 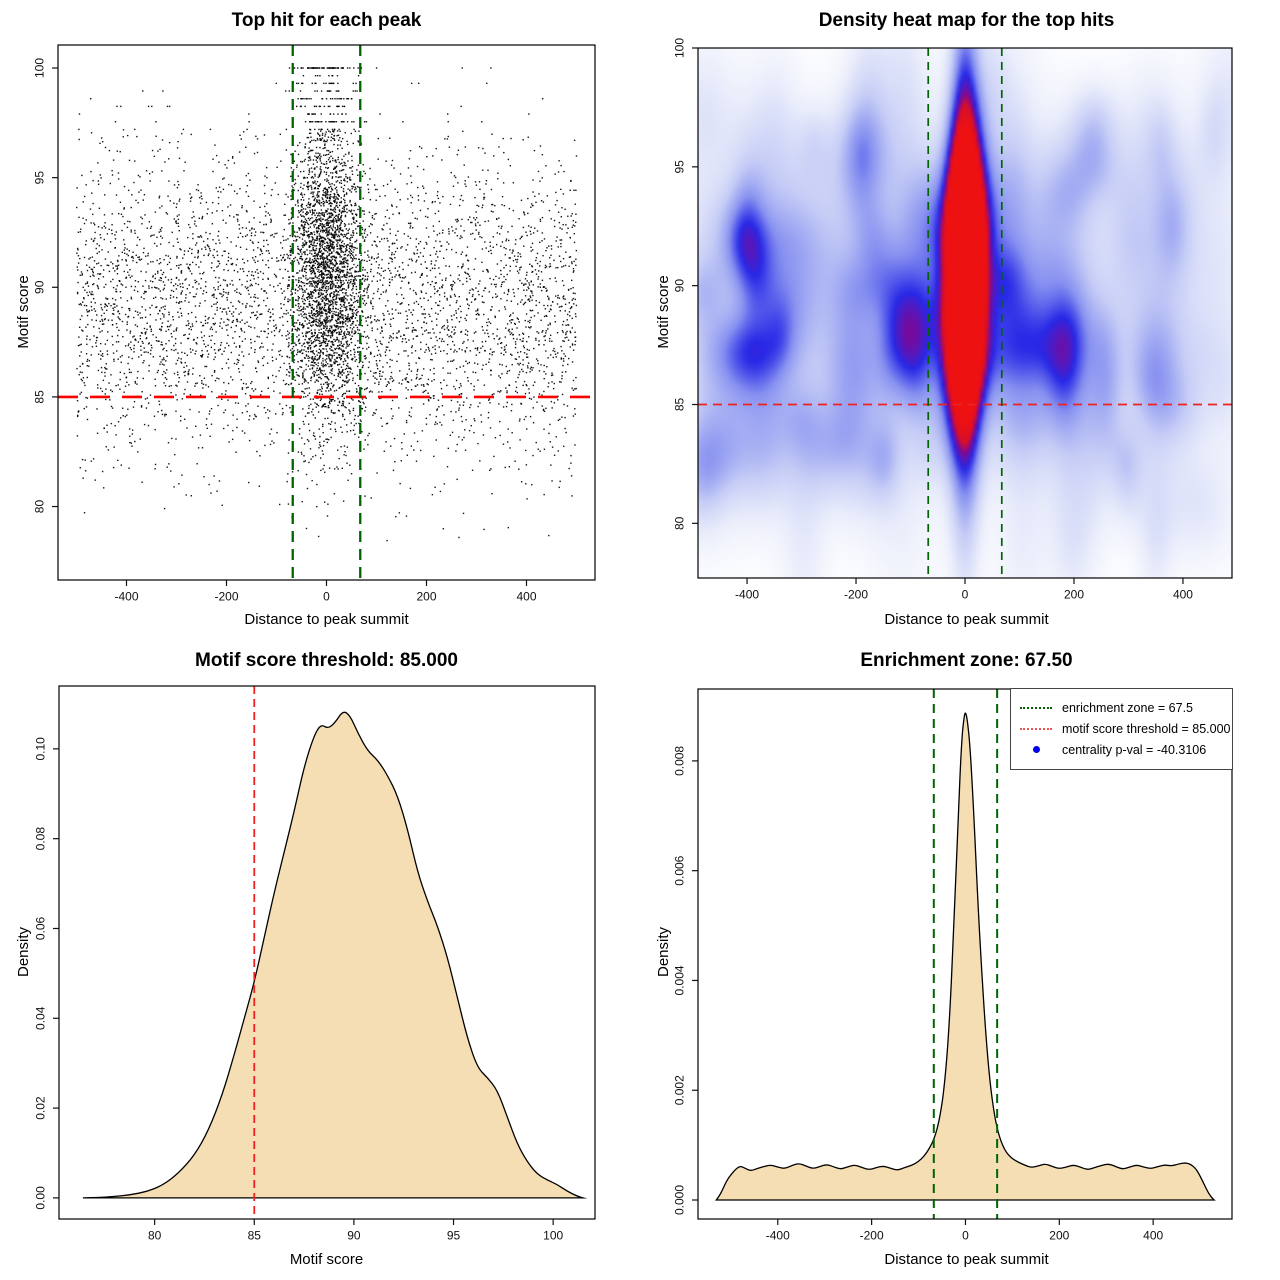 I want to click on panel-title: Density heat map for the top hits, so click(x=966, y=20).